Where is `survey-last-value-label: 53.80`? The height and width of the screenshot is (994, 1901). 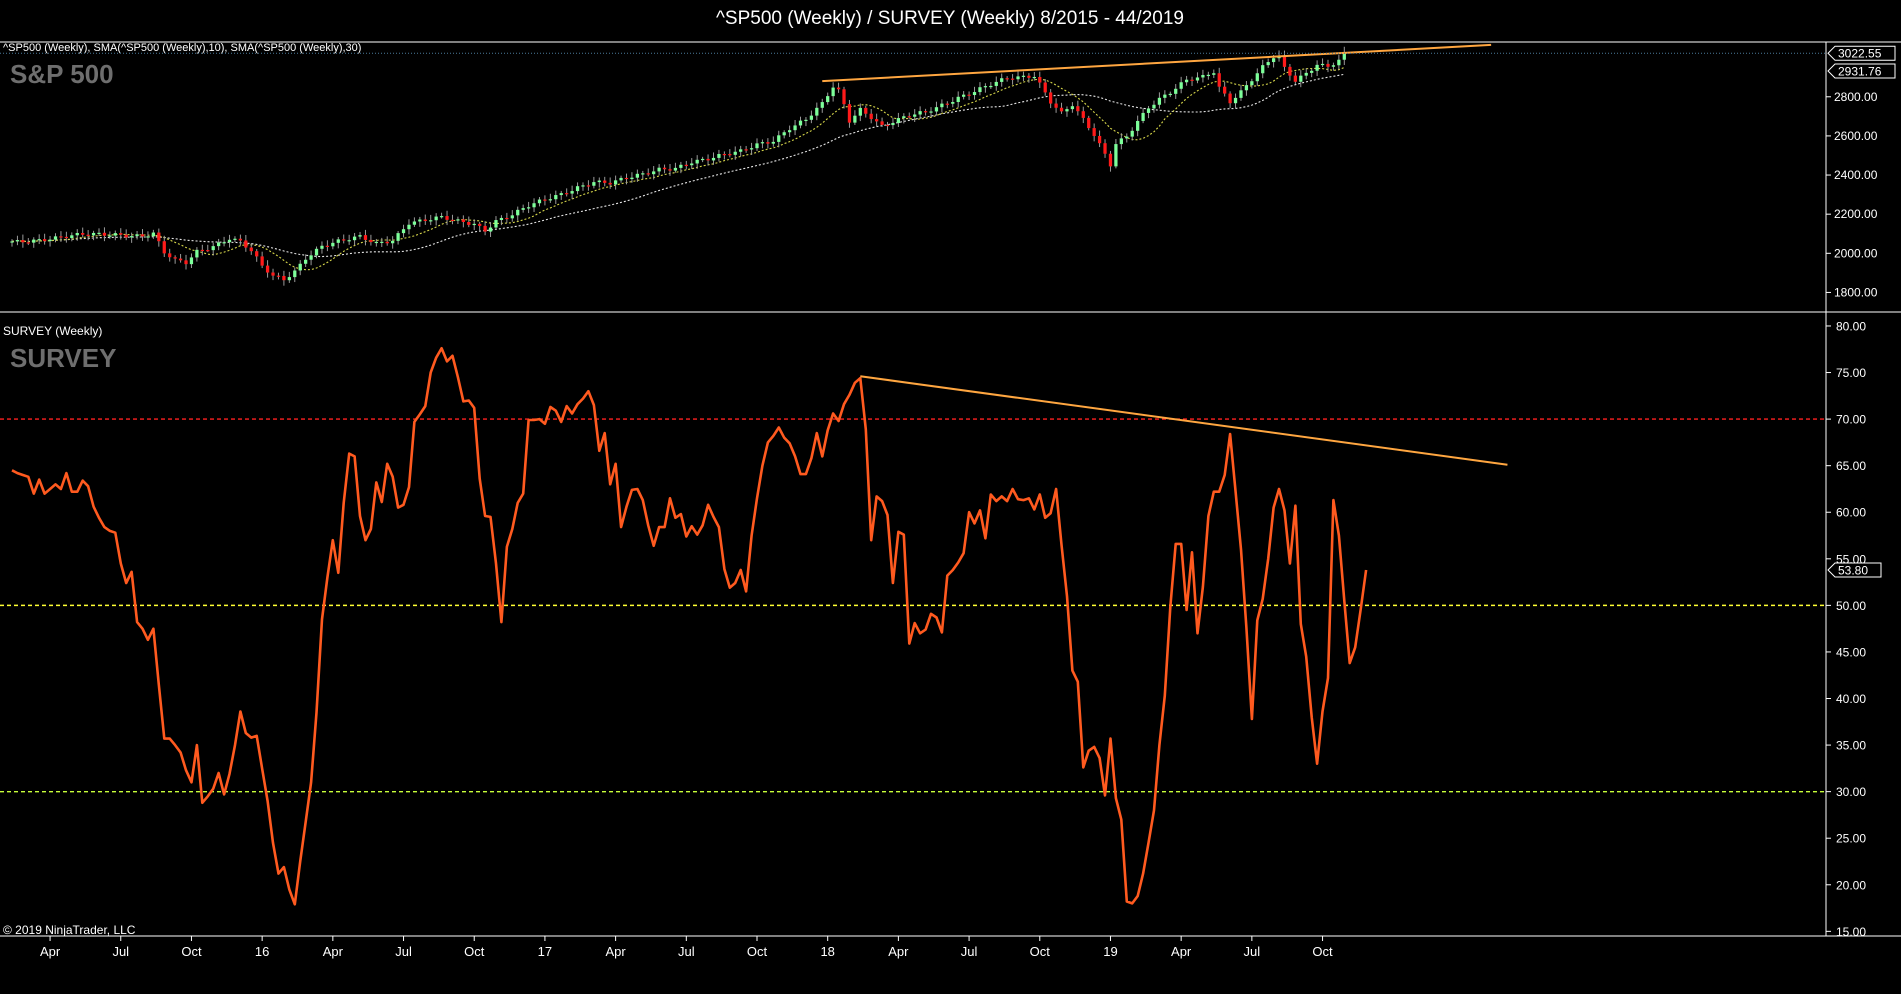 survey-last-value-label: 53.80 is located at coordinates (1853, 570).